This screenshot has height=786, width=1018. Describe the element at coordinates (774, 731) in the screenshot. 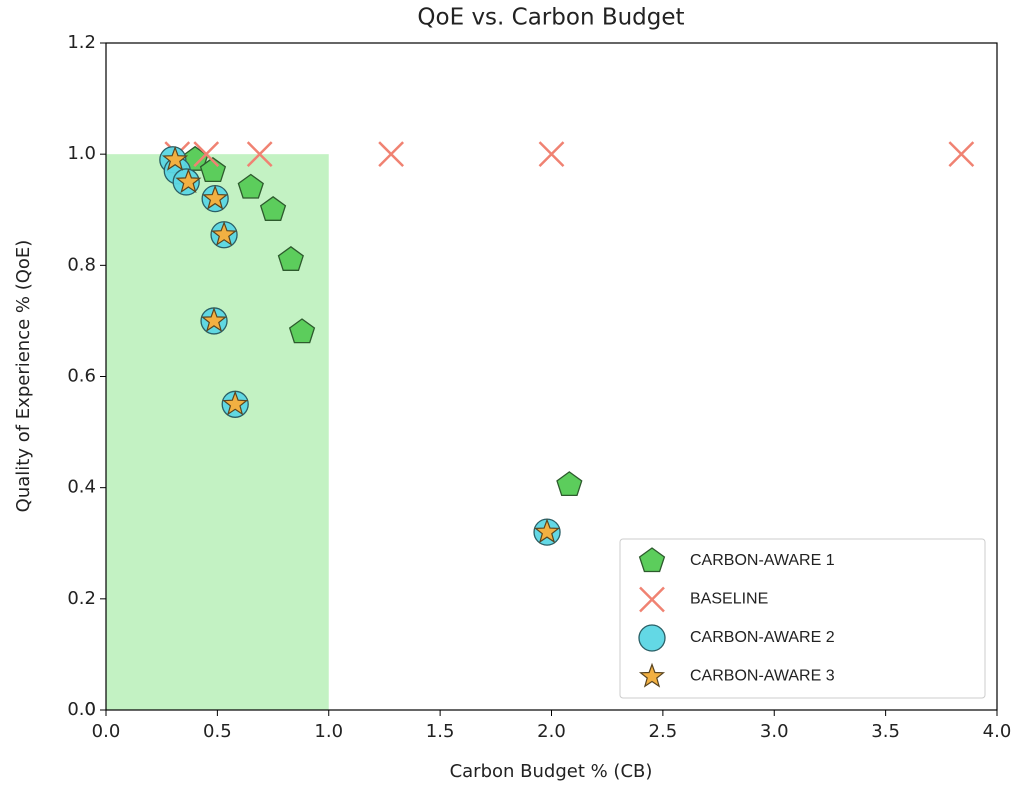

I see `x-tick-label: 3.0` at that location.